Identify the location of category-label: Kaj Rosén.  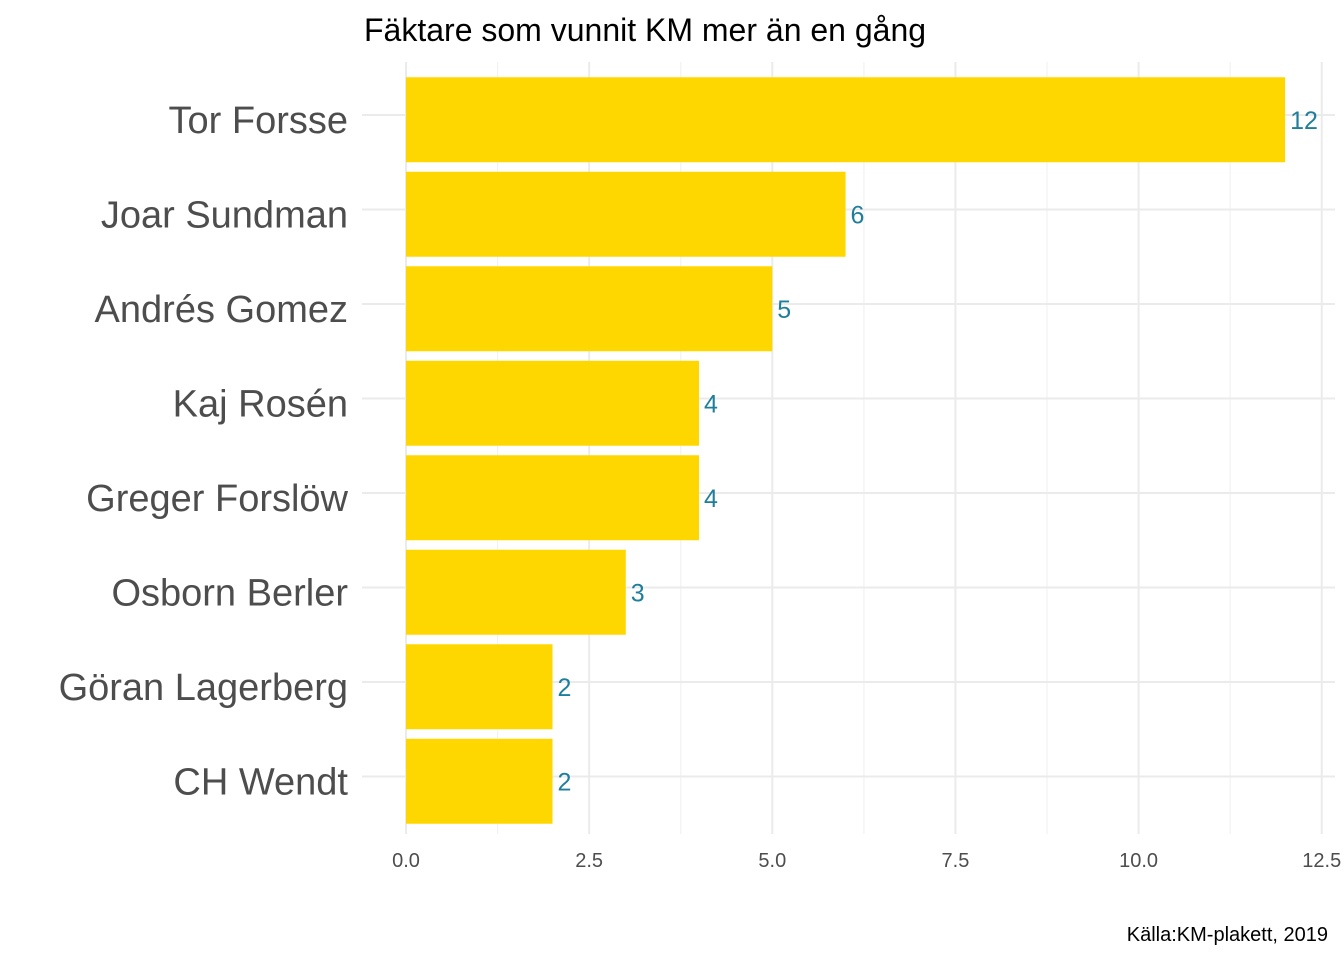
(260, 404).